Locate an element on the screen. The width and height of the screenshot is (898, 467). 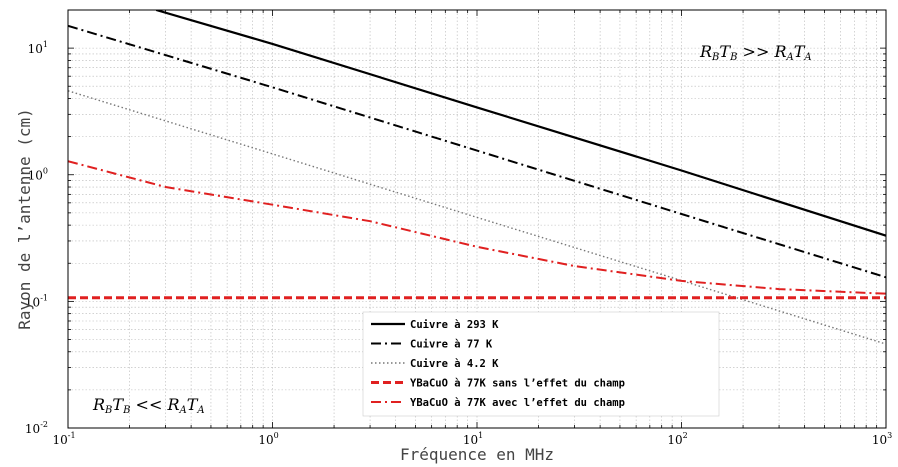
x-tick-labels: 10⁻¹ 10⁰ 10¹ 10² 10³ is located at coordinates (472, 439).